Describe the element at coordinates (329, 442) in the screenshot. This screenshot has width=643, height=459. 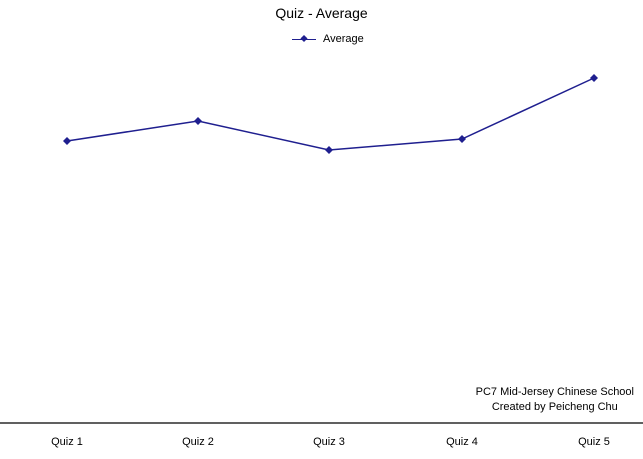
I see `x-axis-tick-label: Quiz 3` at that location.